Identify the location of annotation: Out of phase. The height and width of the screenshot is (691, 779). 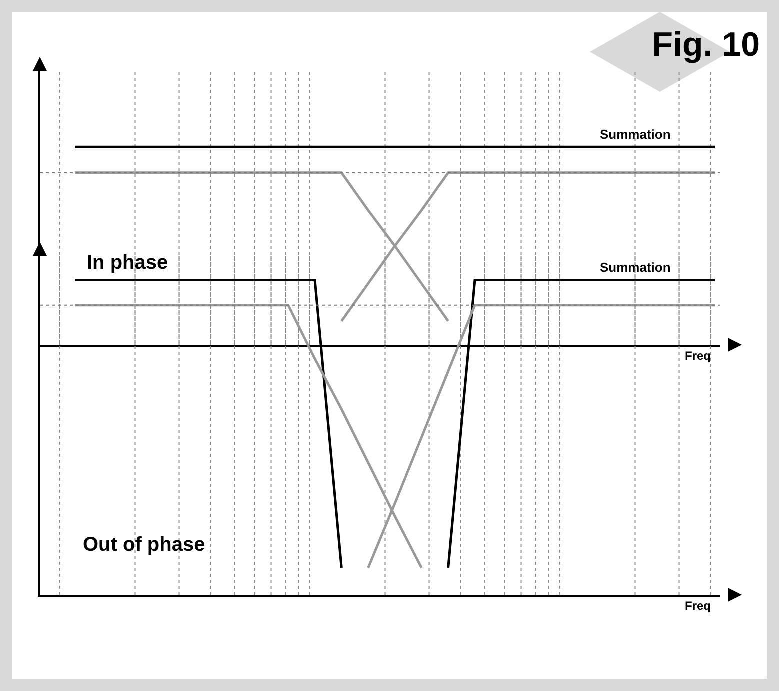
(144, 545).